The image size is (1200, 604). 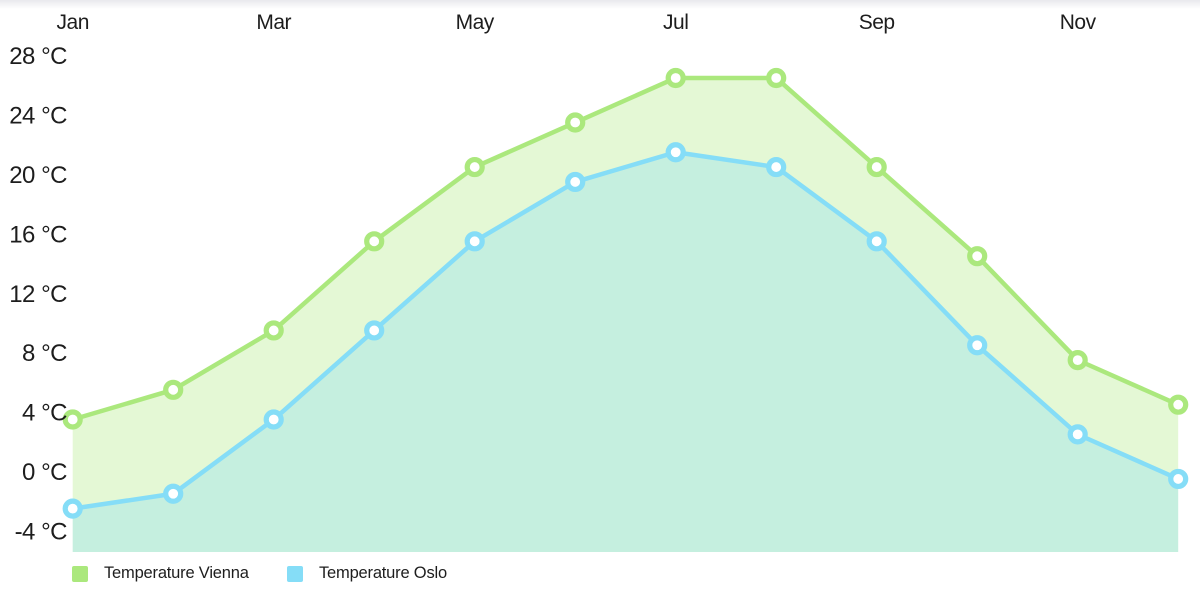 What do you see at coordinates (273, 22) in the screenshot?
I see `x-axis-label-mar: Mar` at bounding box center [273, 22].